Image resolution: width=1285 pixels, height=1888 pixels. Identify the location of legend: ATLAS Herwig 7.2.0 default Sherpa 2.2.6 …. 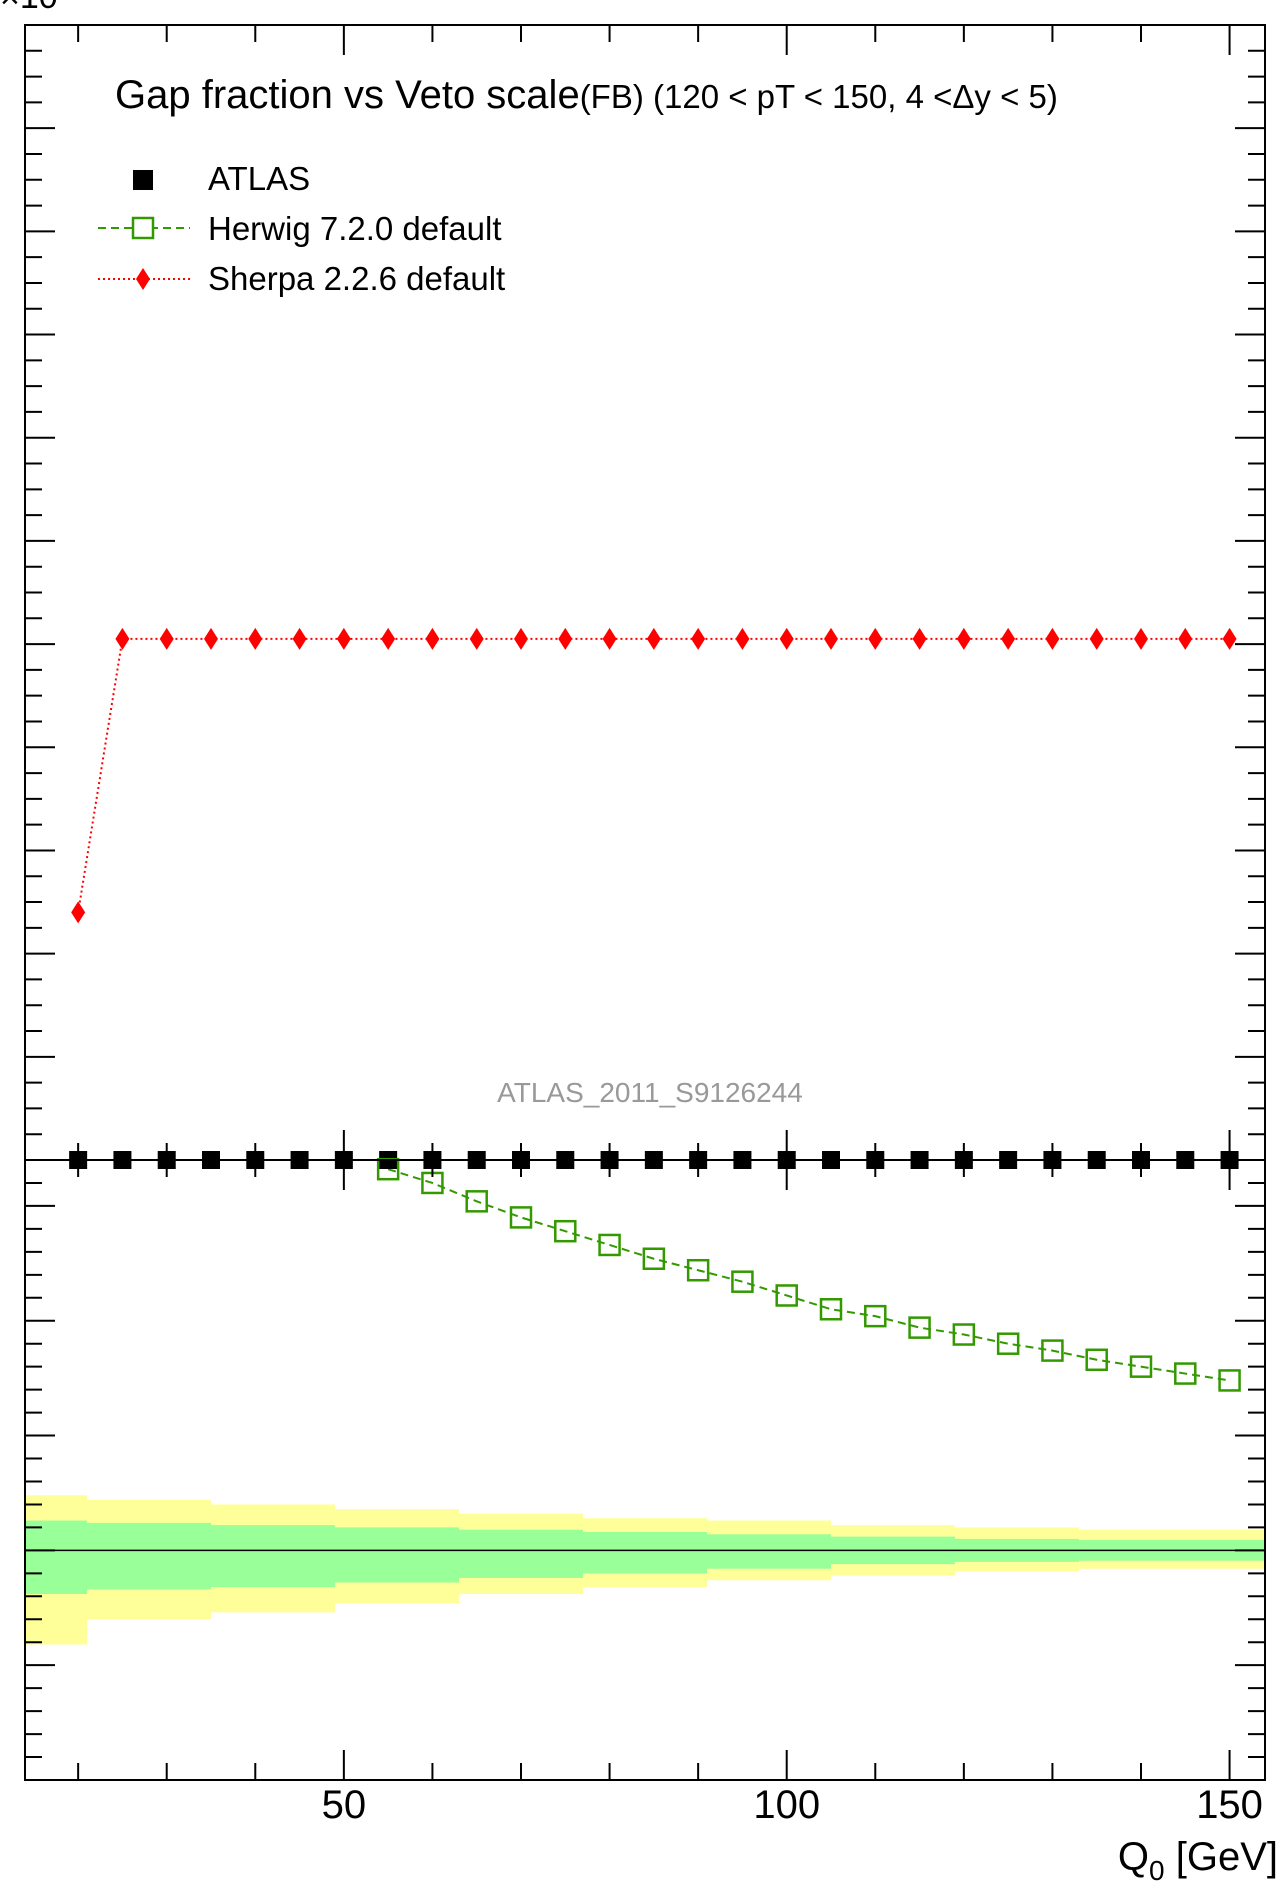
(301, 228).